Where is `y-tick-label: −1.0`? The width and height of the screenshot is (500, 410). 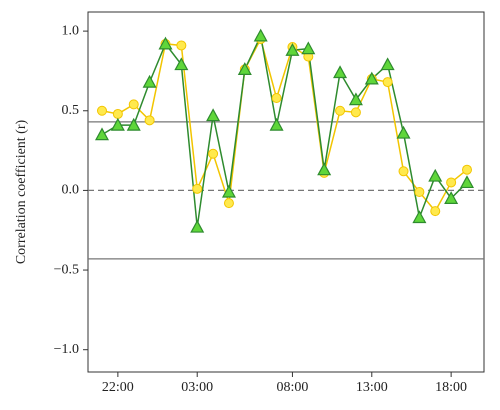
y-tick-label: −1.0 is located at coordinates (66, 349).